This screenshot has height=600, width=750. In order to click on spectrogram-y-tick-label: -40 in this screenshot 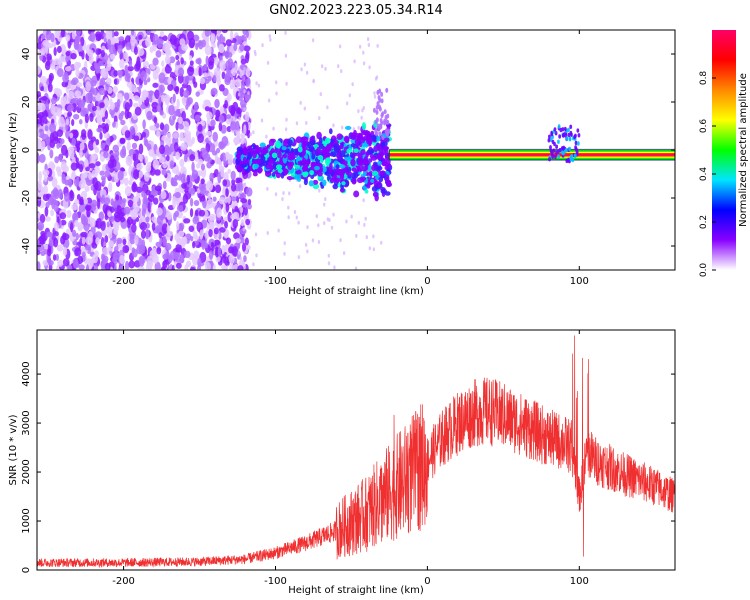, I will do `click(26, 246)`.